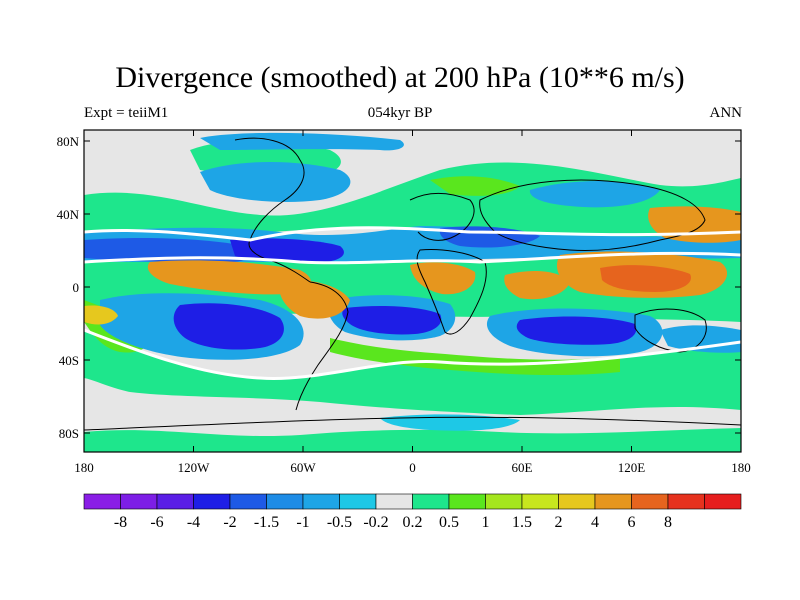 The width and height of the screenshot is (800, 600). What do you see at coordinates (101, 315) in the screenshot?
I see `pacific-sh-yellow` at bounding box center [101, 315].